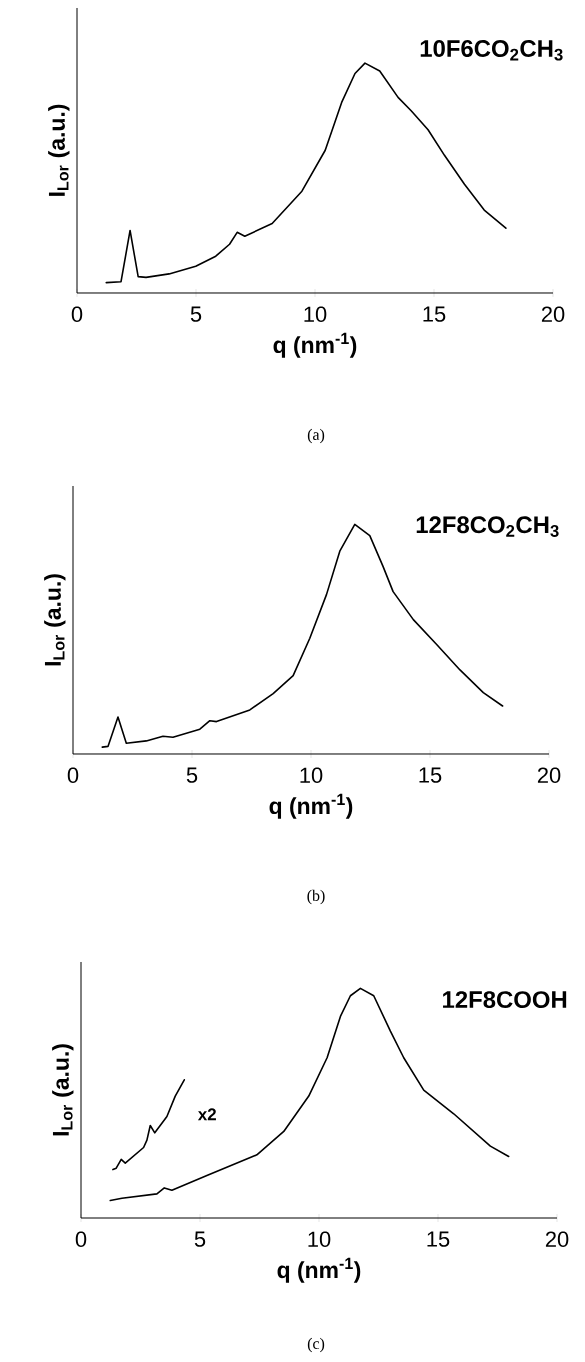 The image size is (585, 1362). Describe the element at coordinates (505, 1000) in the screenshot. I see `annotation: 12F8COOH` at that location.